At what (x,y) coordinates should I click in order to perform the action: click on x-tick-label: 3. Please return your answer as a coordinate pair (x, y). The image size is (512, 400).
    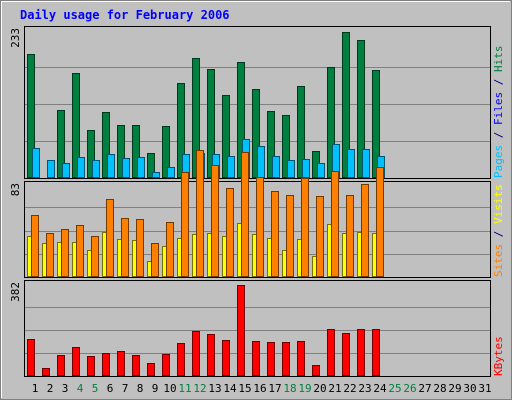
    Looking at the image, I should click on (65, 388).